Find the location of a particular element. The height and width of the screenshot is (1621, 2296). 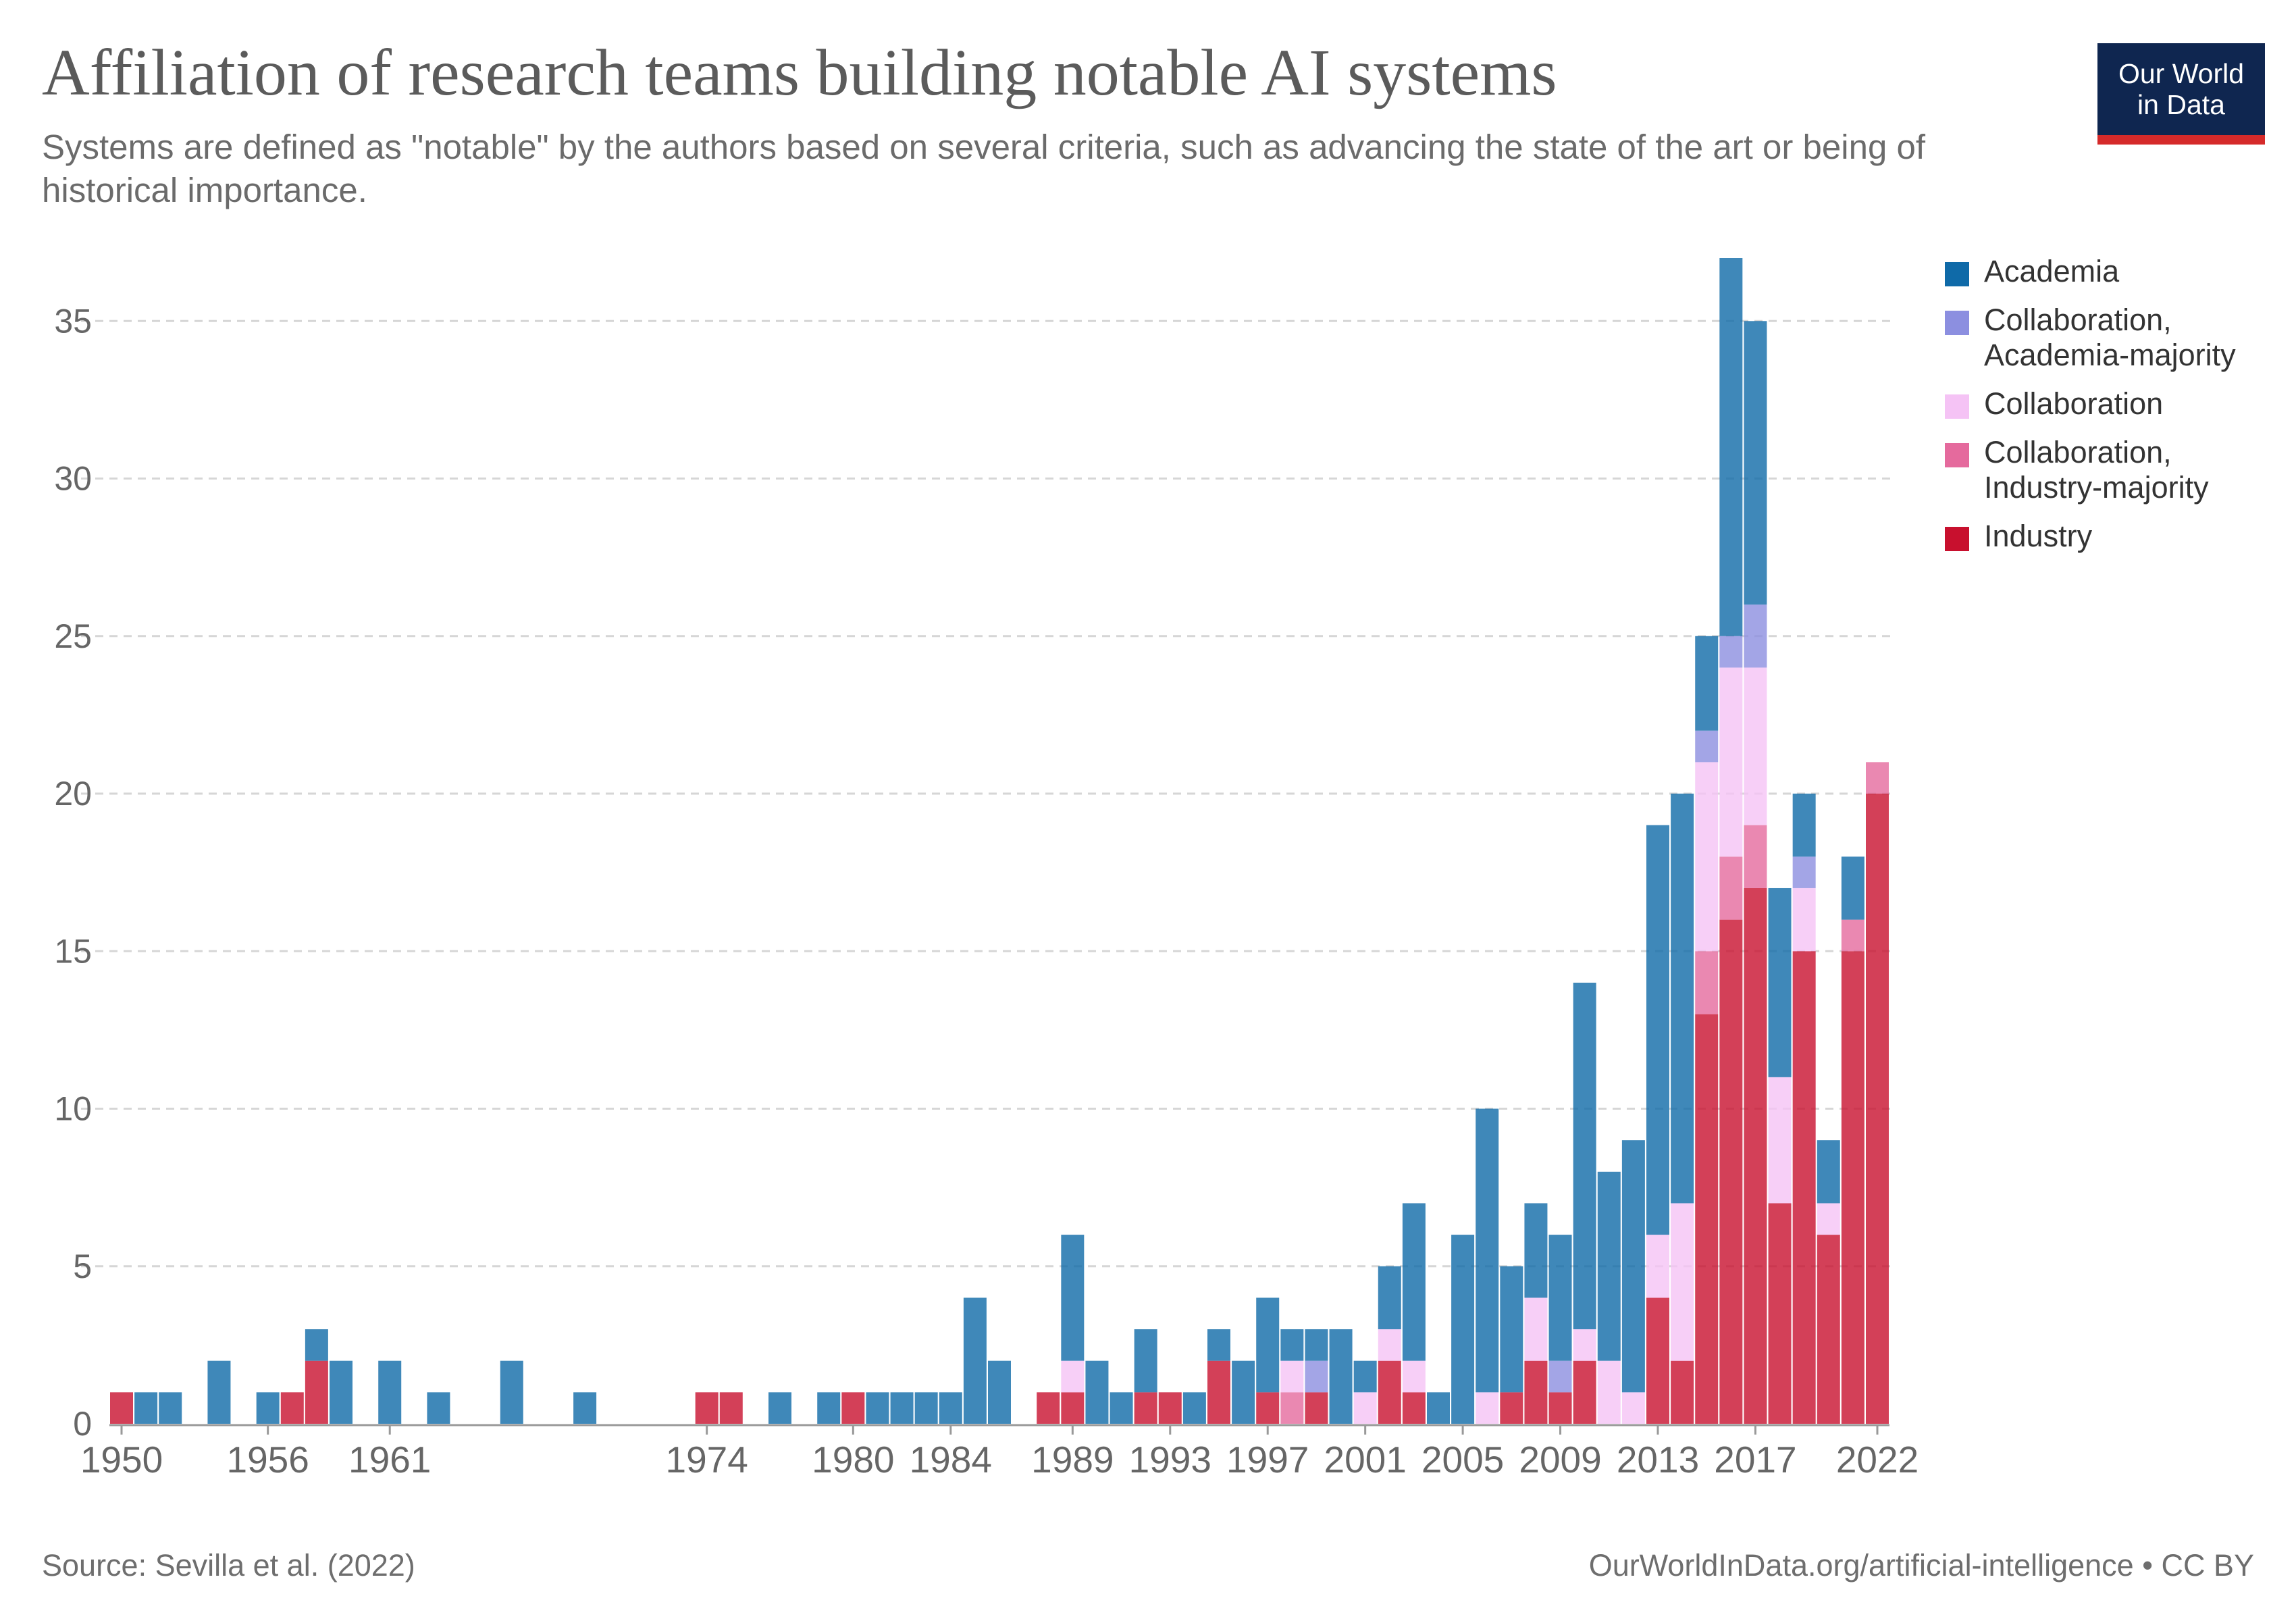

legend-item: Academia is located at coordinates (2090, 271).